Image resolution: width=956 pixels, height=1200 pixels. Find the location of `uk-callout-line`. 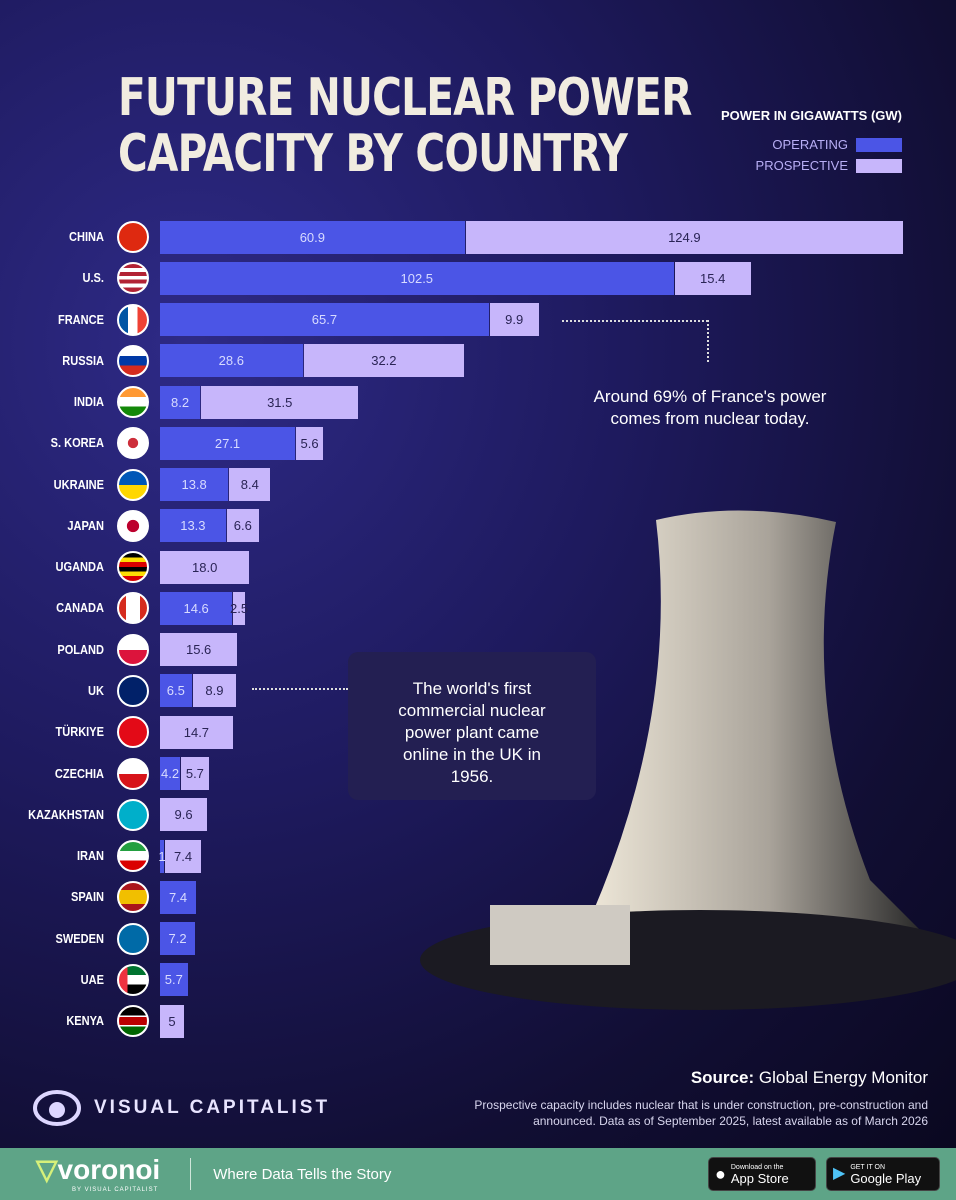

uk-callout-line is located at coordinates (300, 689).